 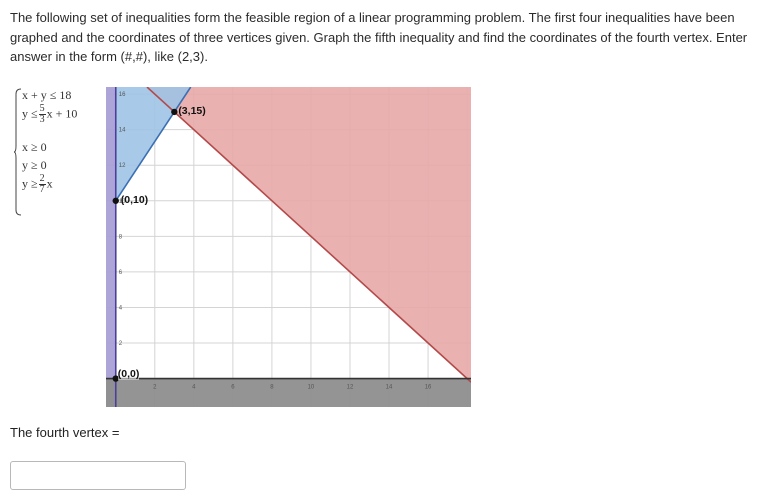 I want to click on answer-input, so click(x=98, y=475).